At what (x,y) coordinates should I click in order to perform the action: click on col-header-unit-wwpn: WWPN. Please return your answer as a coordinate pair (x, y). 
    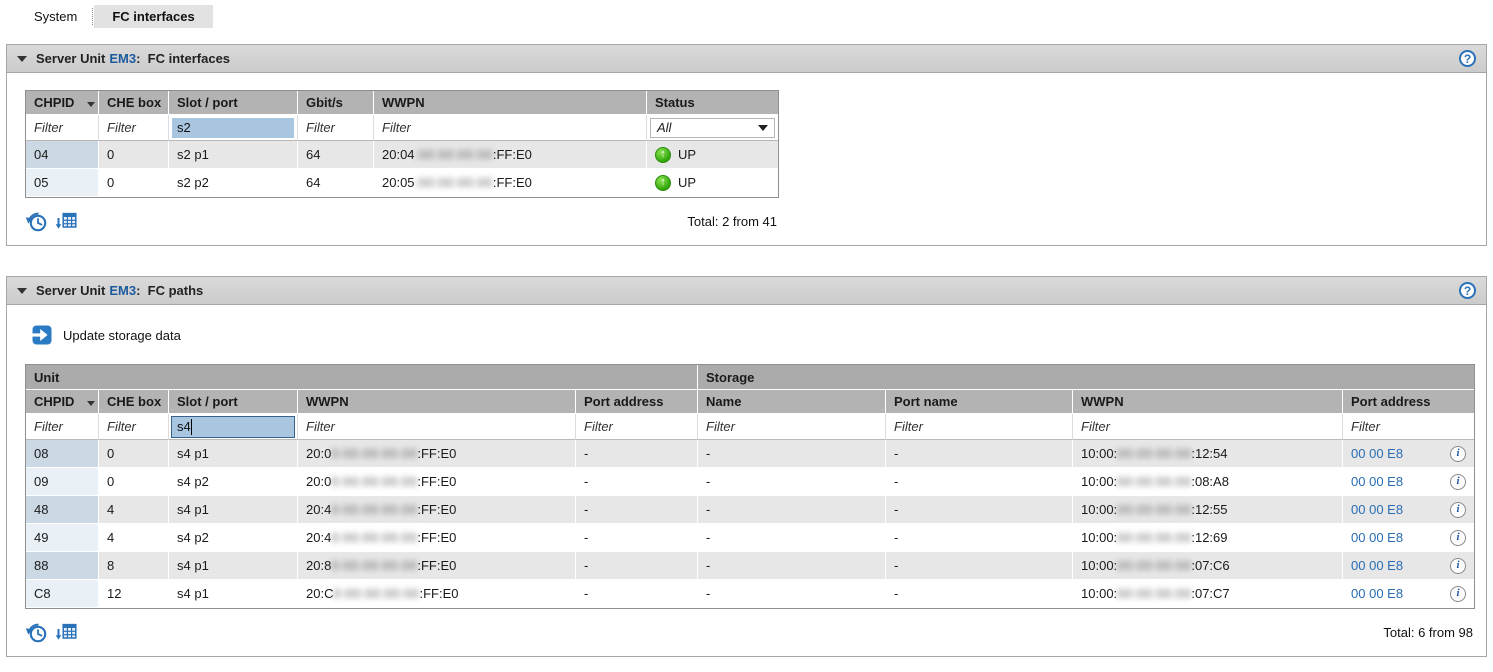
    Looking at the image, I should click on (437, 402).